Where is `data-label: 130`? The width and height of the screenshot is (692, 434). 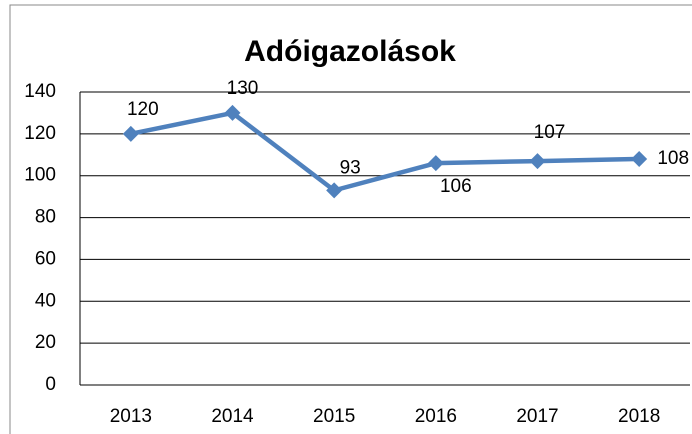
data-label: 130 is located at coordinates (243, 88).